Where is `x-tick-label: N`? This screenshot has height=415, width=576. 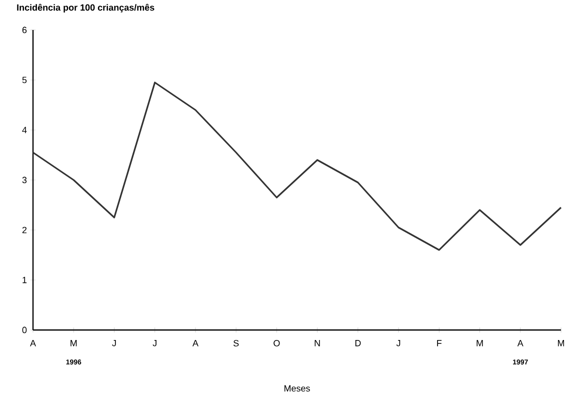
x-tick-label: N is located at coordinates (317, 343).